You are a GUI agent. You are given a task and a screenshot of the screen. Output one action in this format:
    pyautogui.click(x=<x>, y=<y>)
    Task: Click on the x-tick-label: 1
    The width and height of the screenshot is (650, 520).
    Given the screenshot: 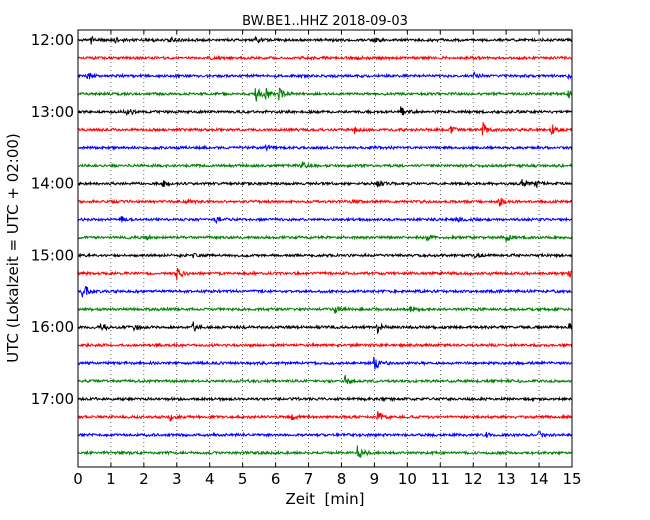 What is the action you would take?
    pyautogui.click(x=111, y=479)
    